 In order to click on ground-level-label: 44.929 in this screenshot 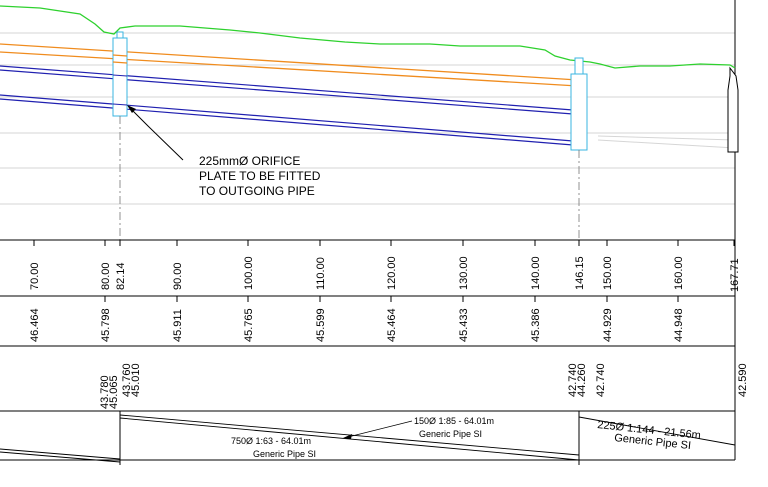, I will do `click(608, 325)`.